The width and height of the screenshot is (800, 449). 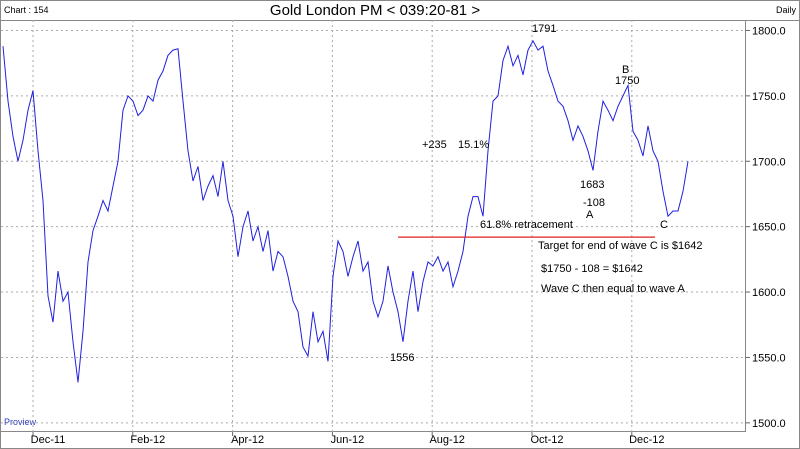 I want to click on annotation: Wave C then equal to wave A, so click(x=613, y=289).